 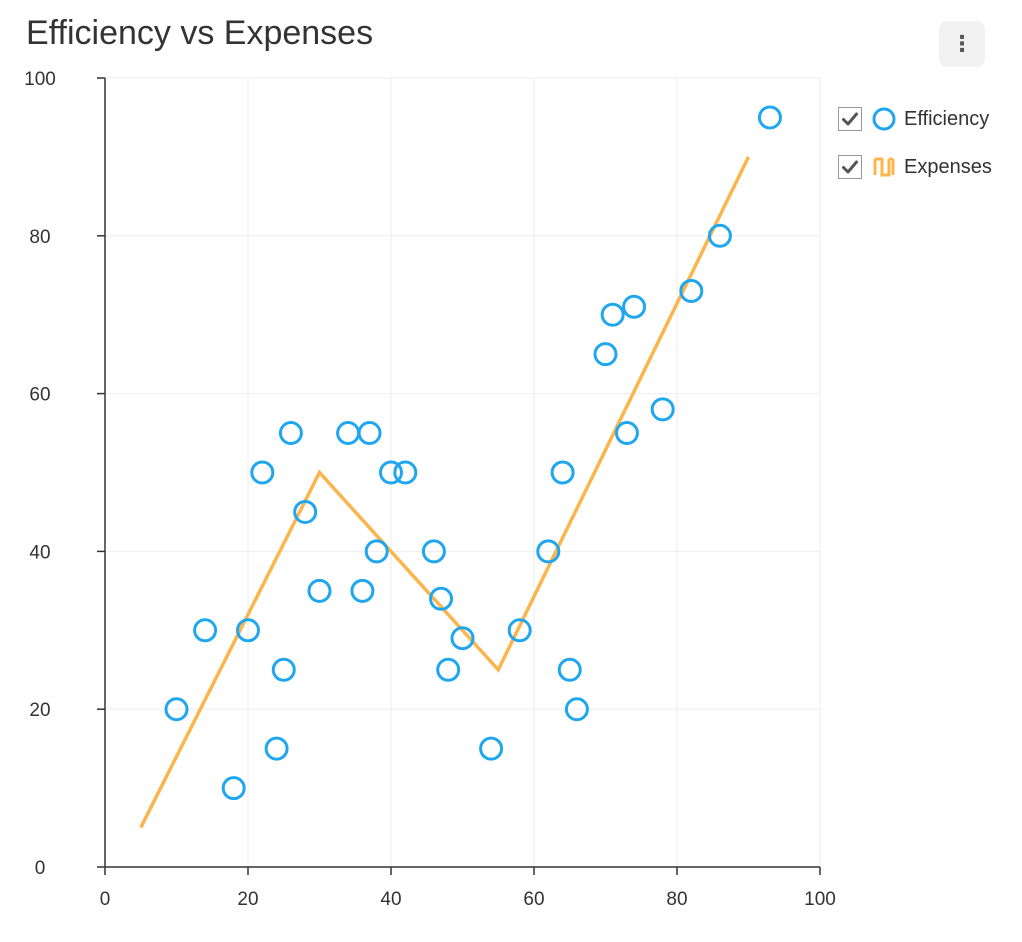 What do you see at coordinates (884, 119) in the screenshot?
I see `circle-marker-icon` at bounding box center [884, 119].